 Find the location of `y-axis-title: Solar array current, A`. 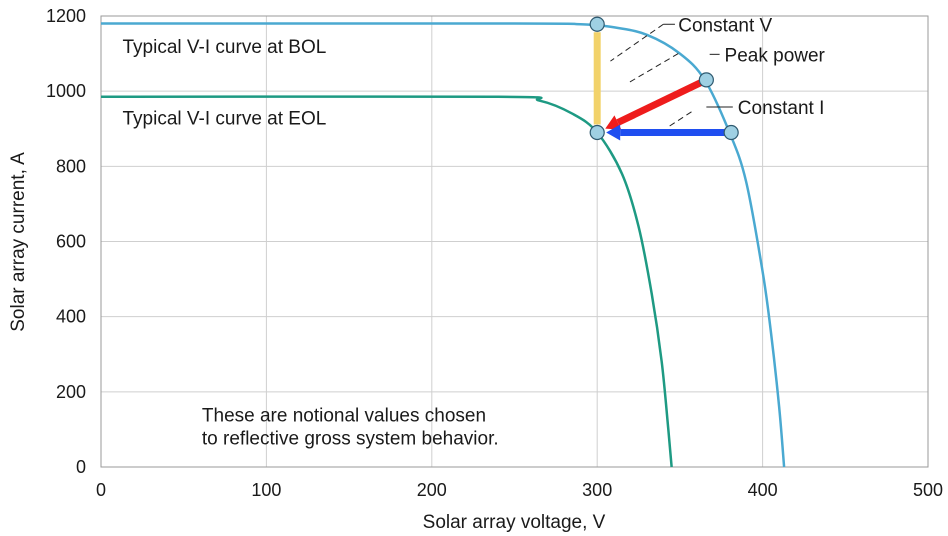

y-axis-title: Solar array current, A is located at coordinates (18, 242).